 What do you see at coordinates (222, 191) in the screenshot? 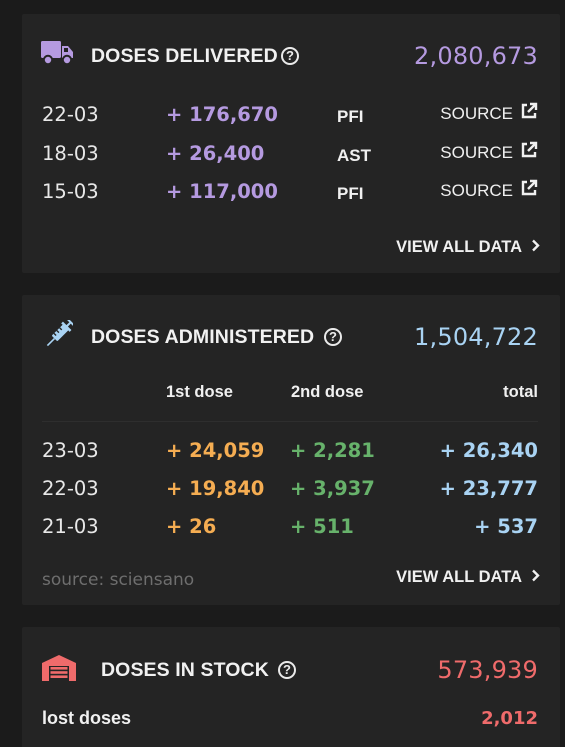
I see `row-amount: + 117,000` at bounding box center [222, 191].